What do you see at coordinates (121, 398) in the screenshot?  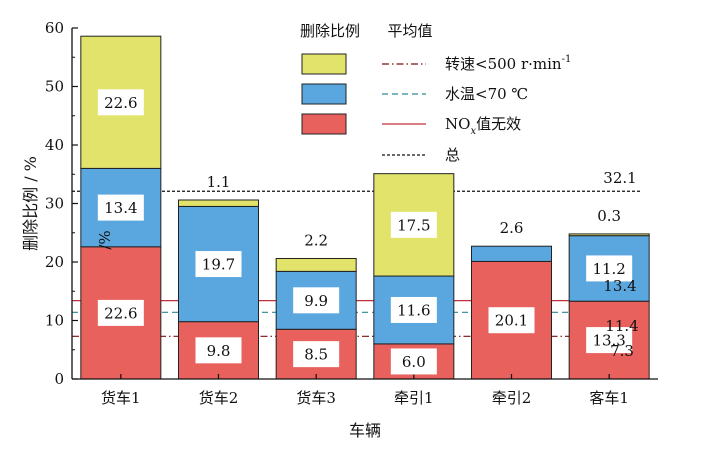 I see `x-tick-label: 货车1` at bounding box center [121, 398].